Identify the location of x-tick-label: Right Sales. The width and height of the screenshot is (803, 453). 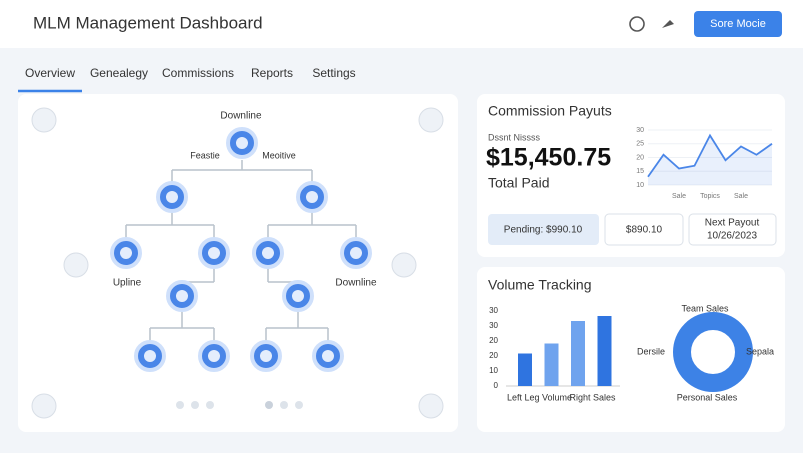
(592, 397).